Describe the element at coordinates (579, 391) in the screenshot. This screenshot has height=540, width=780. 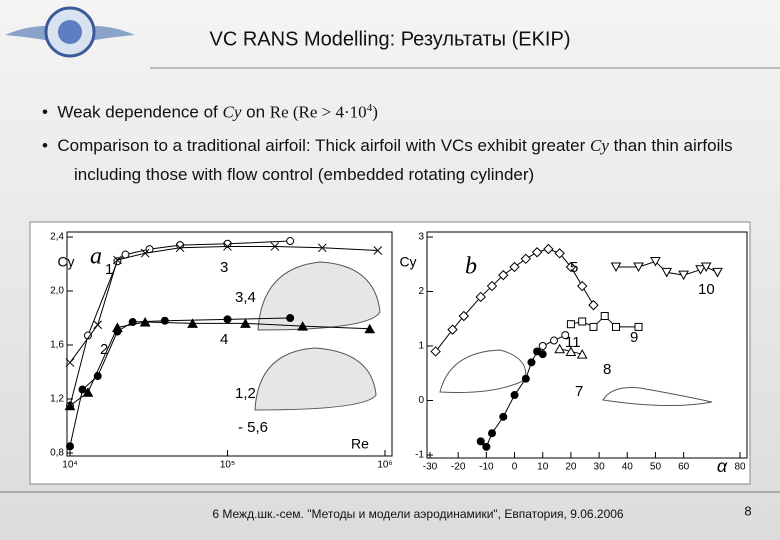
I see `series-label: 7` at that location.